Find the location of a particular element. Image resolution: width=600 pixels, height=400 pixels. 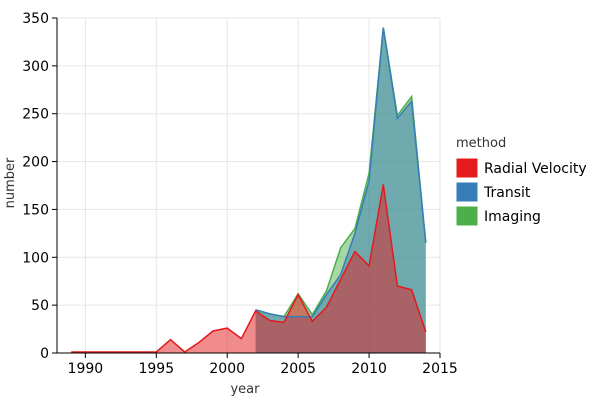

x-tick-label: 1990 is located at coordinates (86, 369).